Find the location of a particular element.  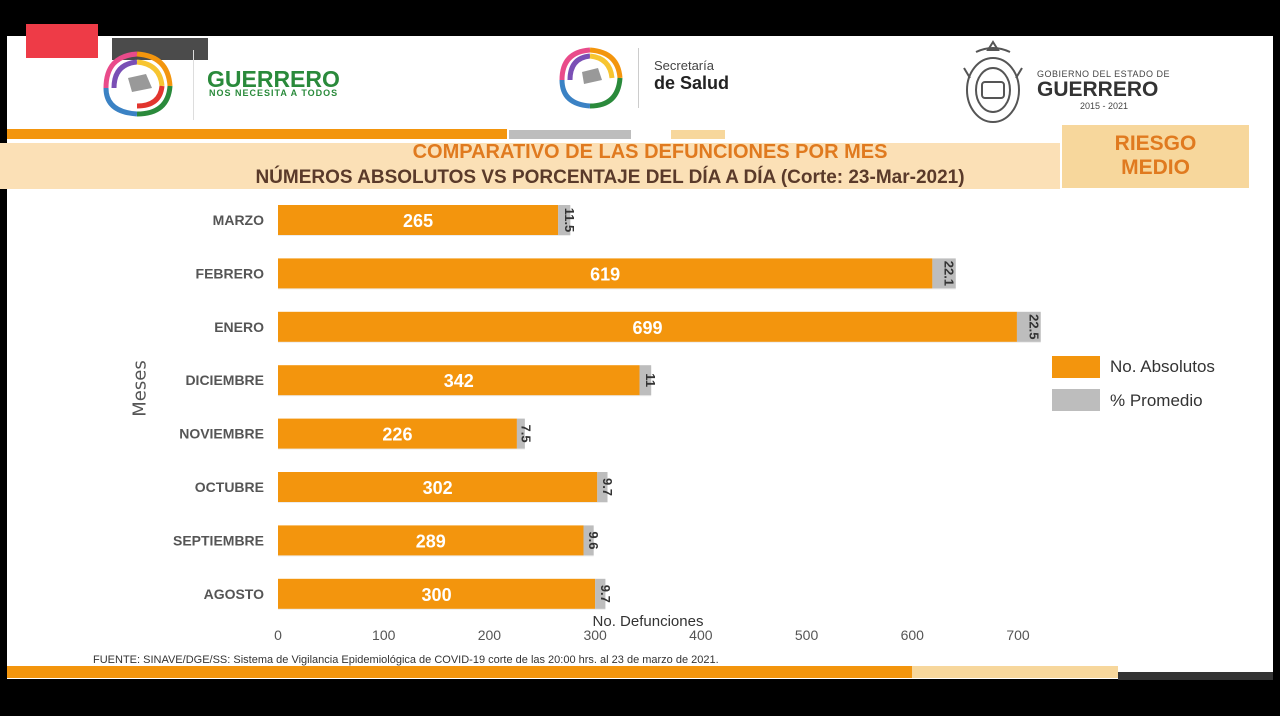

right-logo-line2: GUERRERO is located at coordinates (1098, 89).